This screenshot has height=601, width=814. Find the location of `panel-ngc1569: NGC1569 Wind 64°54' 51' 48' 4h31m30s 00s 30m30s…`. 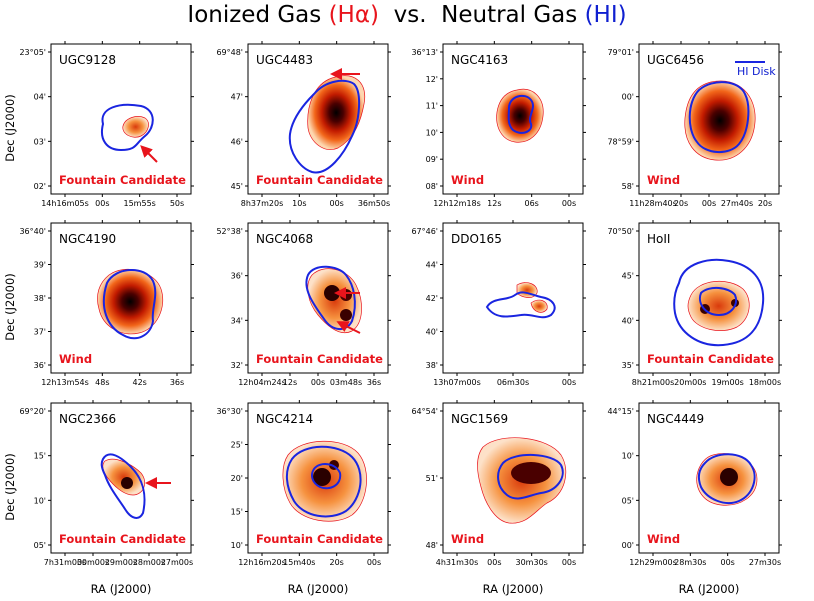

panel-ngc1569: NGC1569 Wind 64°54' 51' 48' 4h31m30s 00s 30m30s… is located at coordinates (498, 483).